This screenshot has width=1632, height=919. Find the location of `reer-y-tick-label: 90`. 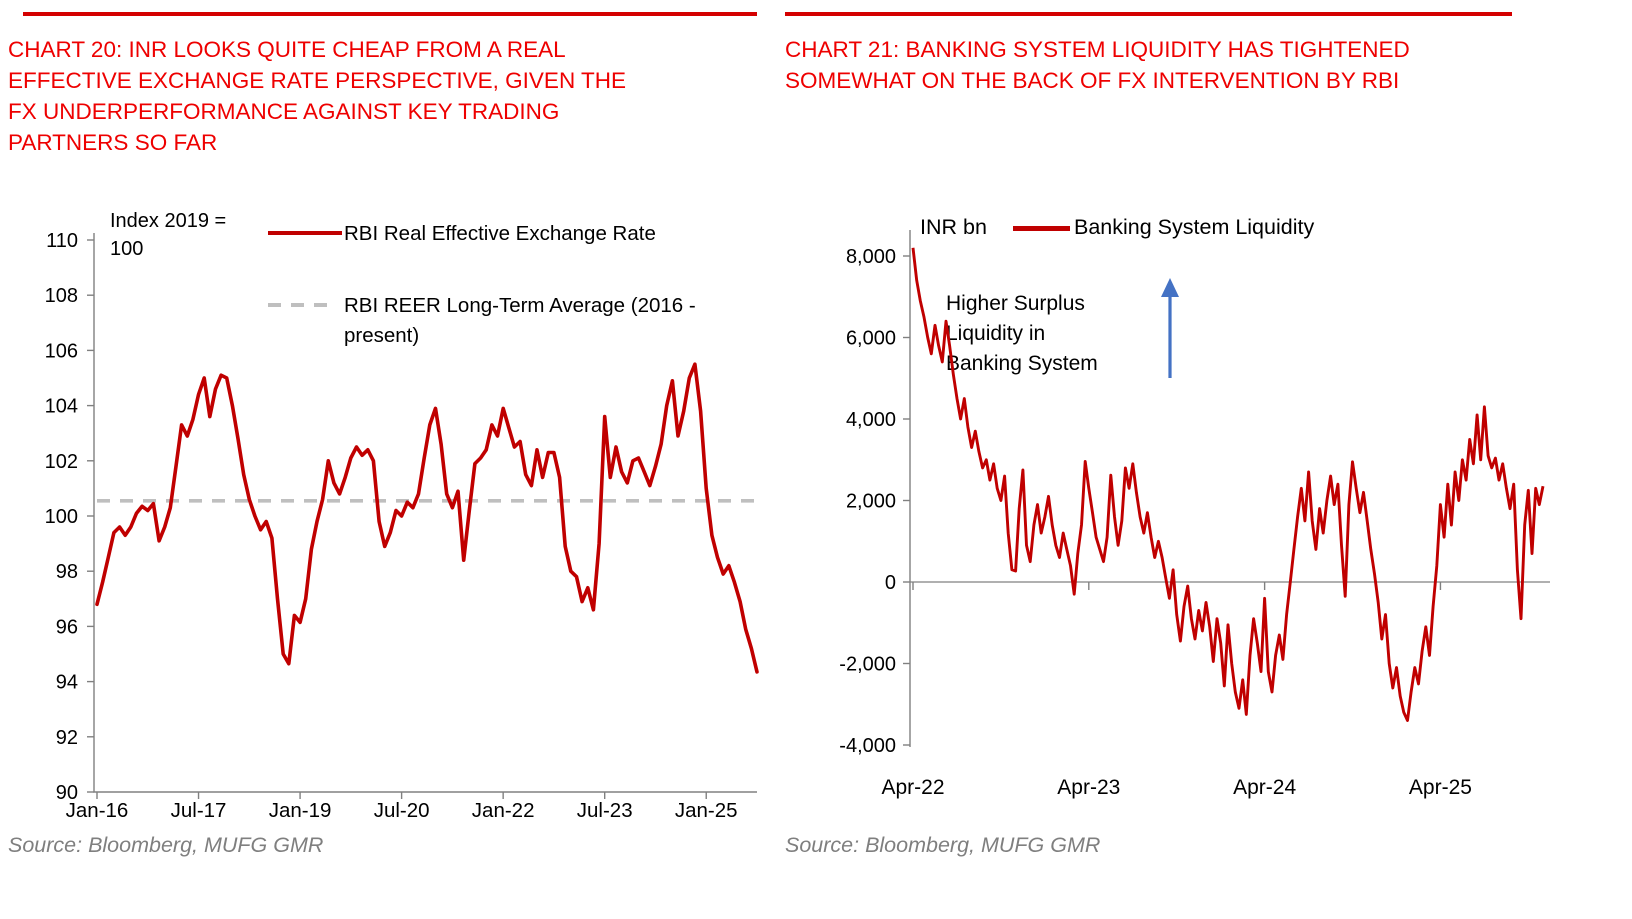

reer-y-tick-label: 90 is located at coordinates (67, 793).